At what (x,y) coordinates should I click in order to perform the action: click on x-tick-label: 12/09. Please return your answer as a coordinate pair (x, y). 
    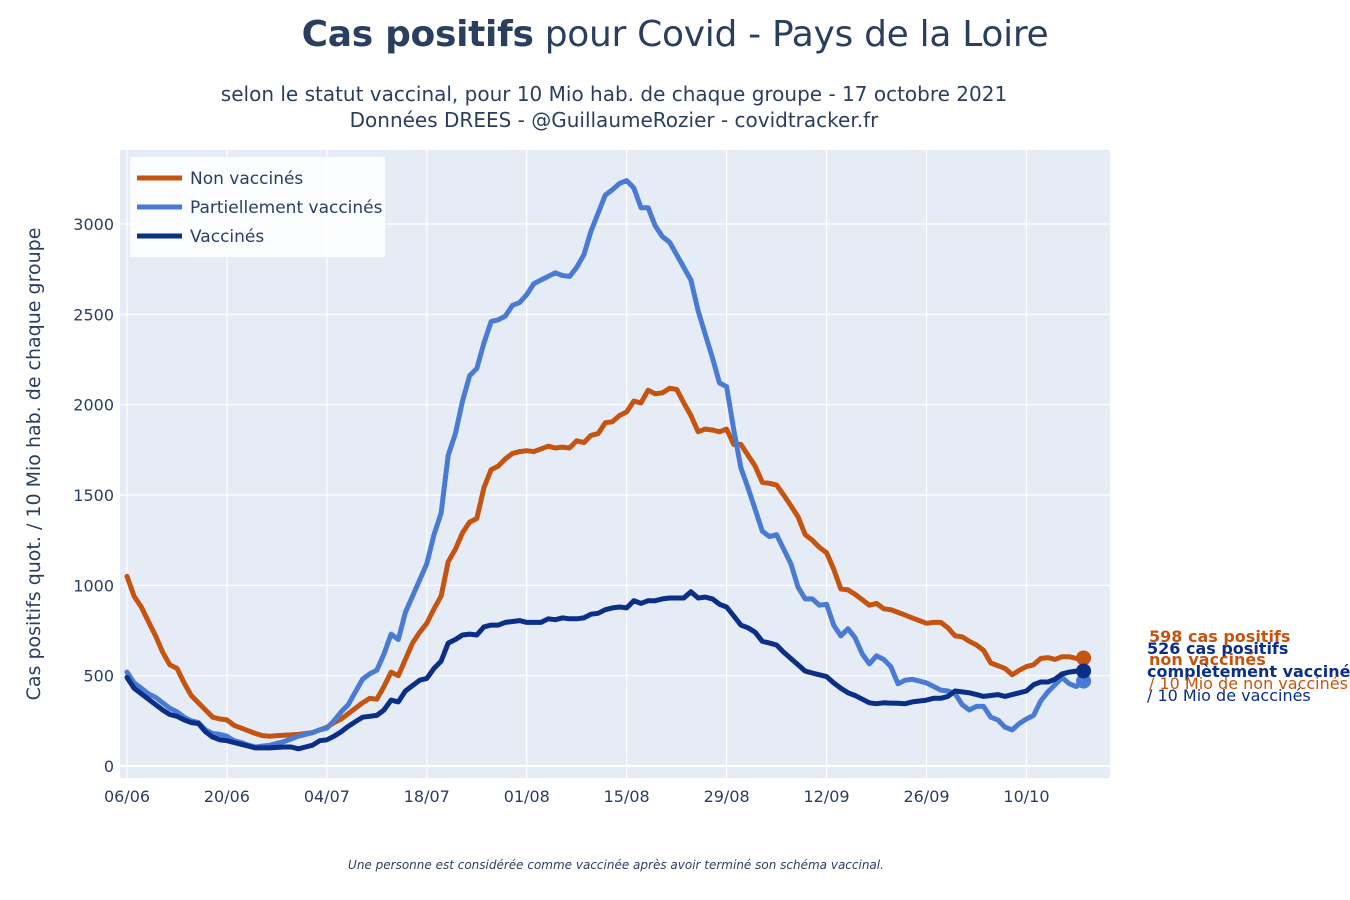
    Looking at the image, I should click on (827, 796).